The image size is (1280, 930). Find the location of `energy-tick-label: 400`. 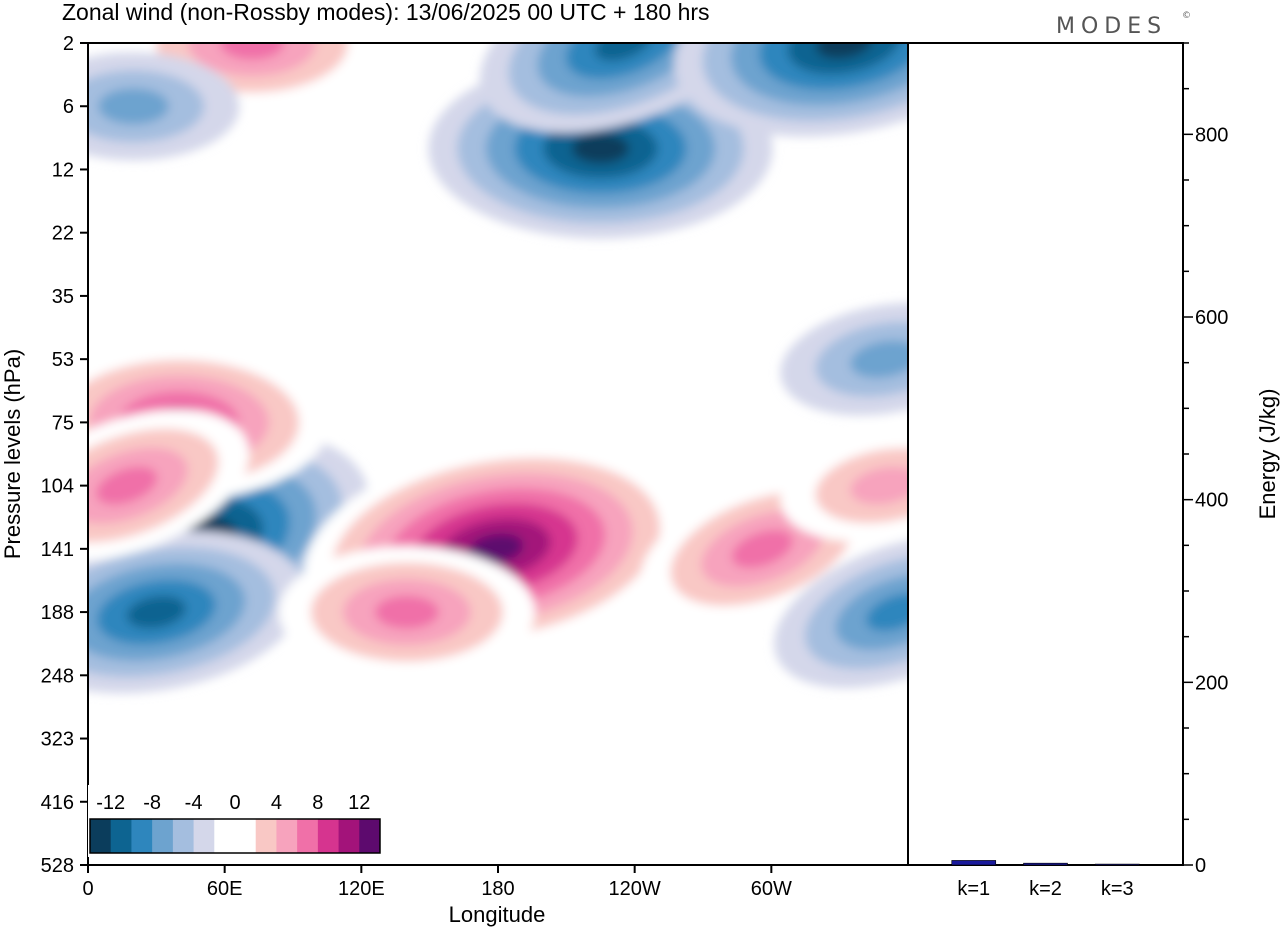

energy-tick-label: 400 is located at coordinates (1211, 501).